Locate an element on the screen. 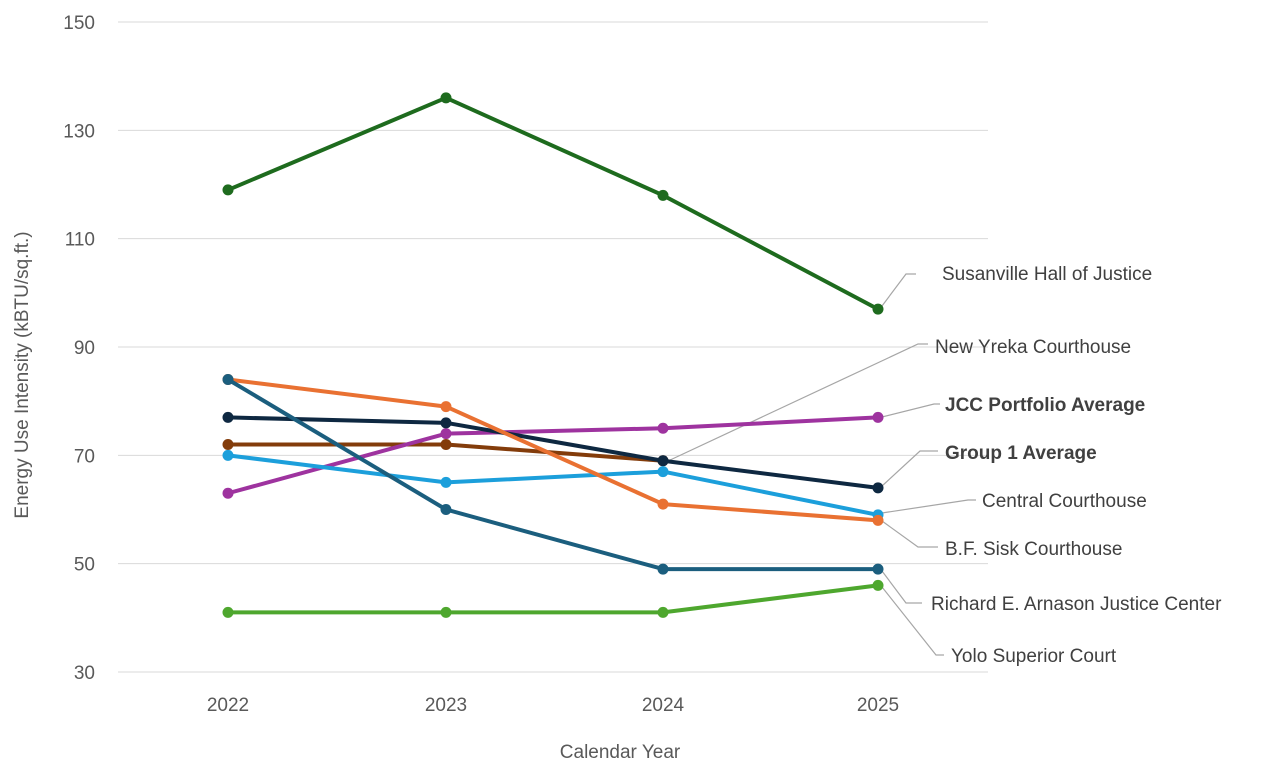  series-label: Susanville Hall of Justice is located at coordinates (1047, 274).